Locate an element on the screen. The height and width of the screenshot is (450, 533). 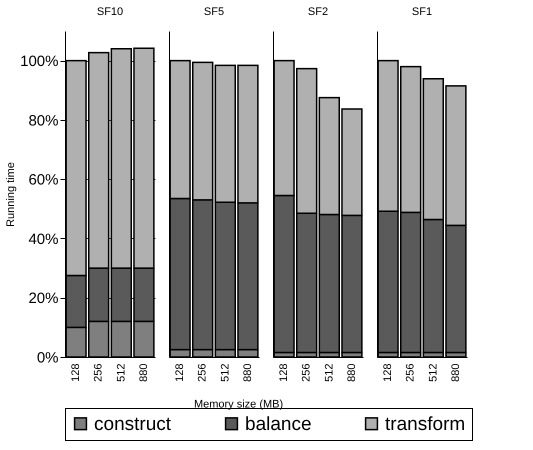
y-tick-label: 80% is located at coordinates (43, 121).